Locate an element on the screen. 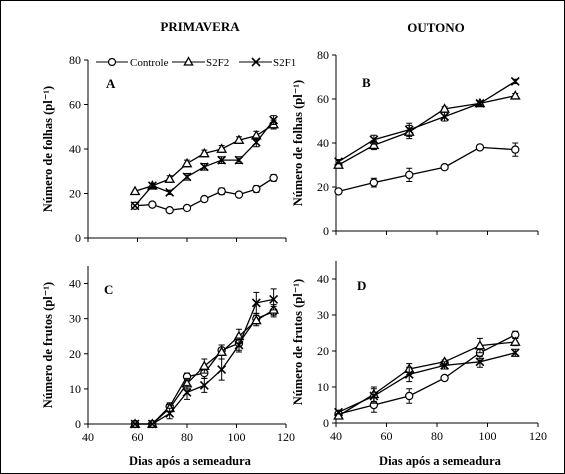  x-tick-label-d-60: 60 is located at coordinates (387, 436).